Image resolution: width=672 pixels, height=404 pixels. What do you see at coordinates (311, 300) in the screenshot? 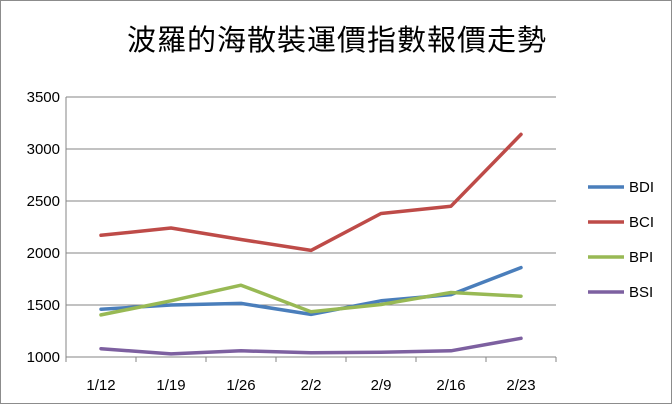
I see `series-line-bpi` at bounding box center [311, 300].